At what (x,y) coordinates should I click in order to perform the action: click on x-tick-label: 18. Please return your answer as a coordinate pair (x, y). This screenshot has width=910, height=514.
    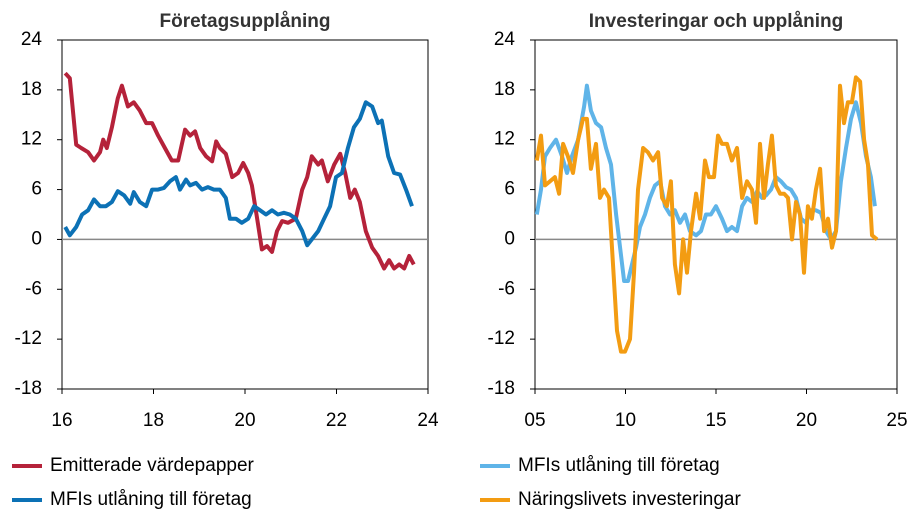
    Looking at the image, I should click on (153, 420).